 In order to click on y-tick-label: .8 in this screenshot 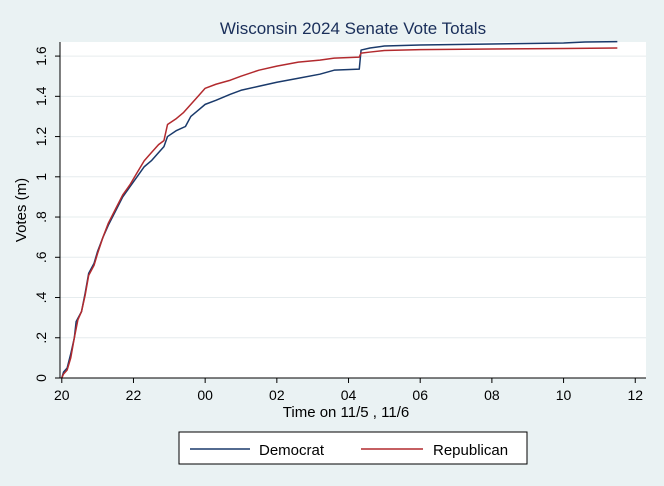, I will do `click(41, 217)`.